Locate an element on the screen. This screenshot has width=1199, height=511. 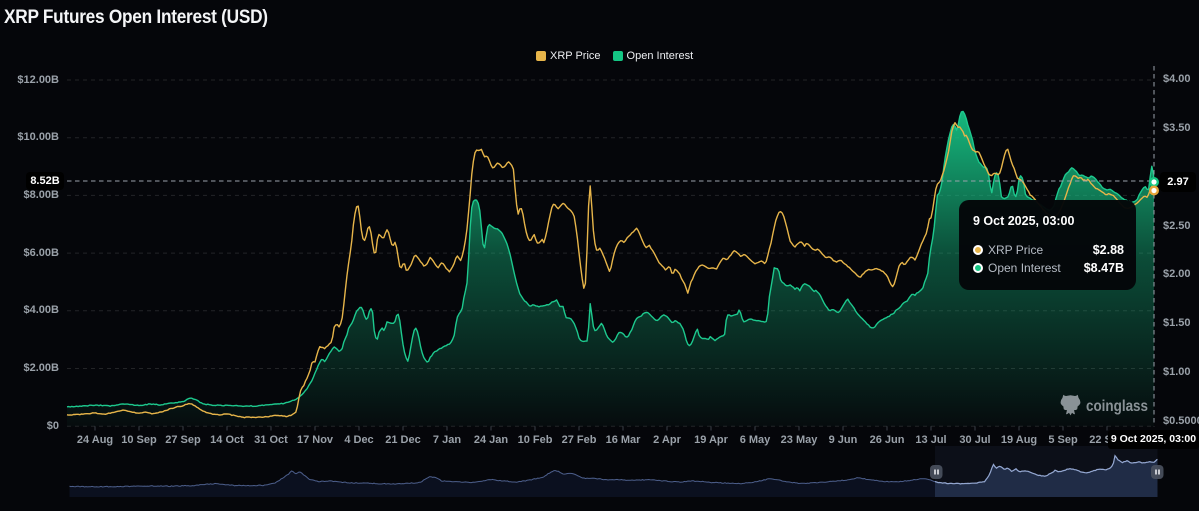
svg-text: coinglass is located at coordinates (1117, 406).